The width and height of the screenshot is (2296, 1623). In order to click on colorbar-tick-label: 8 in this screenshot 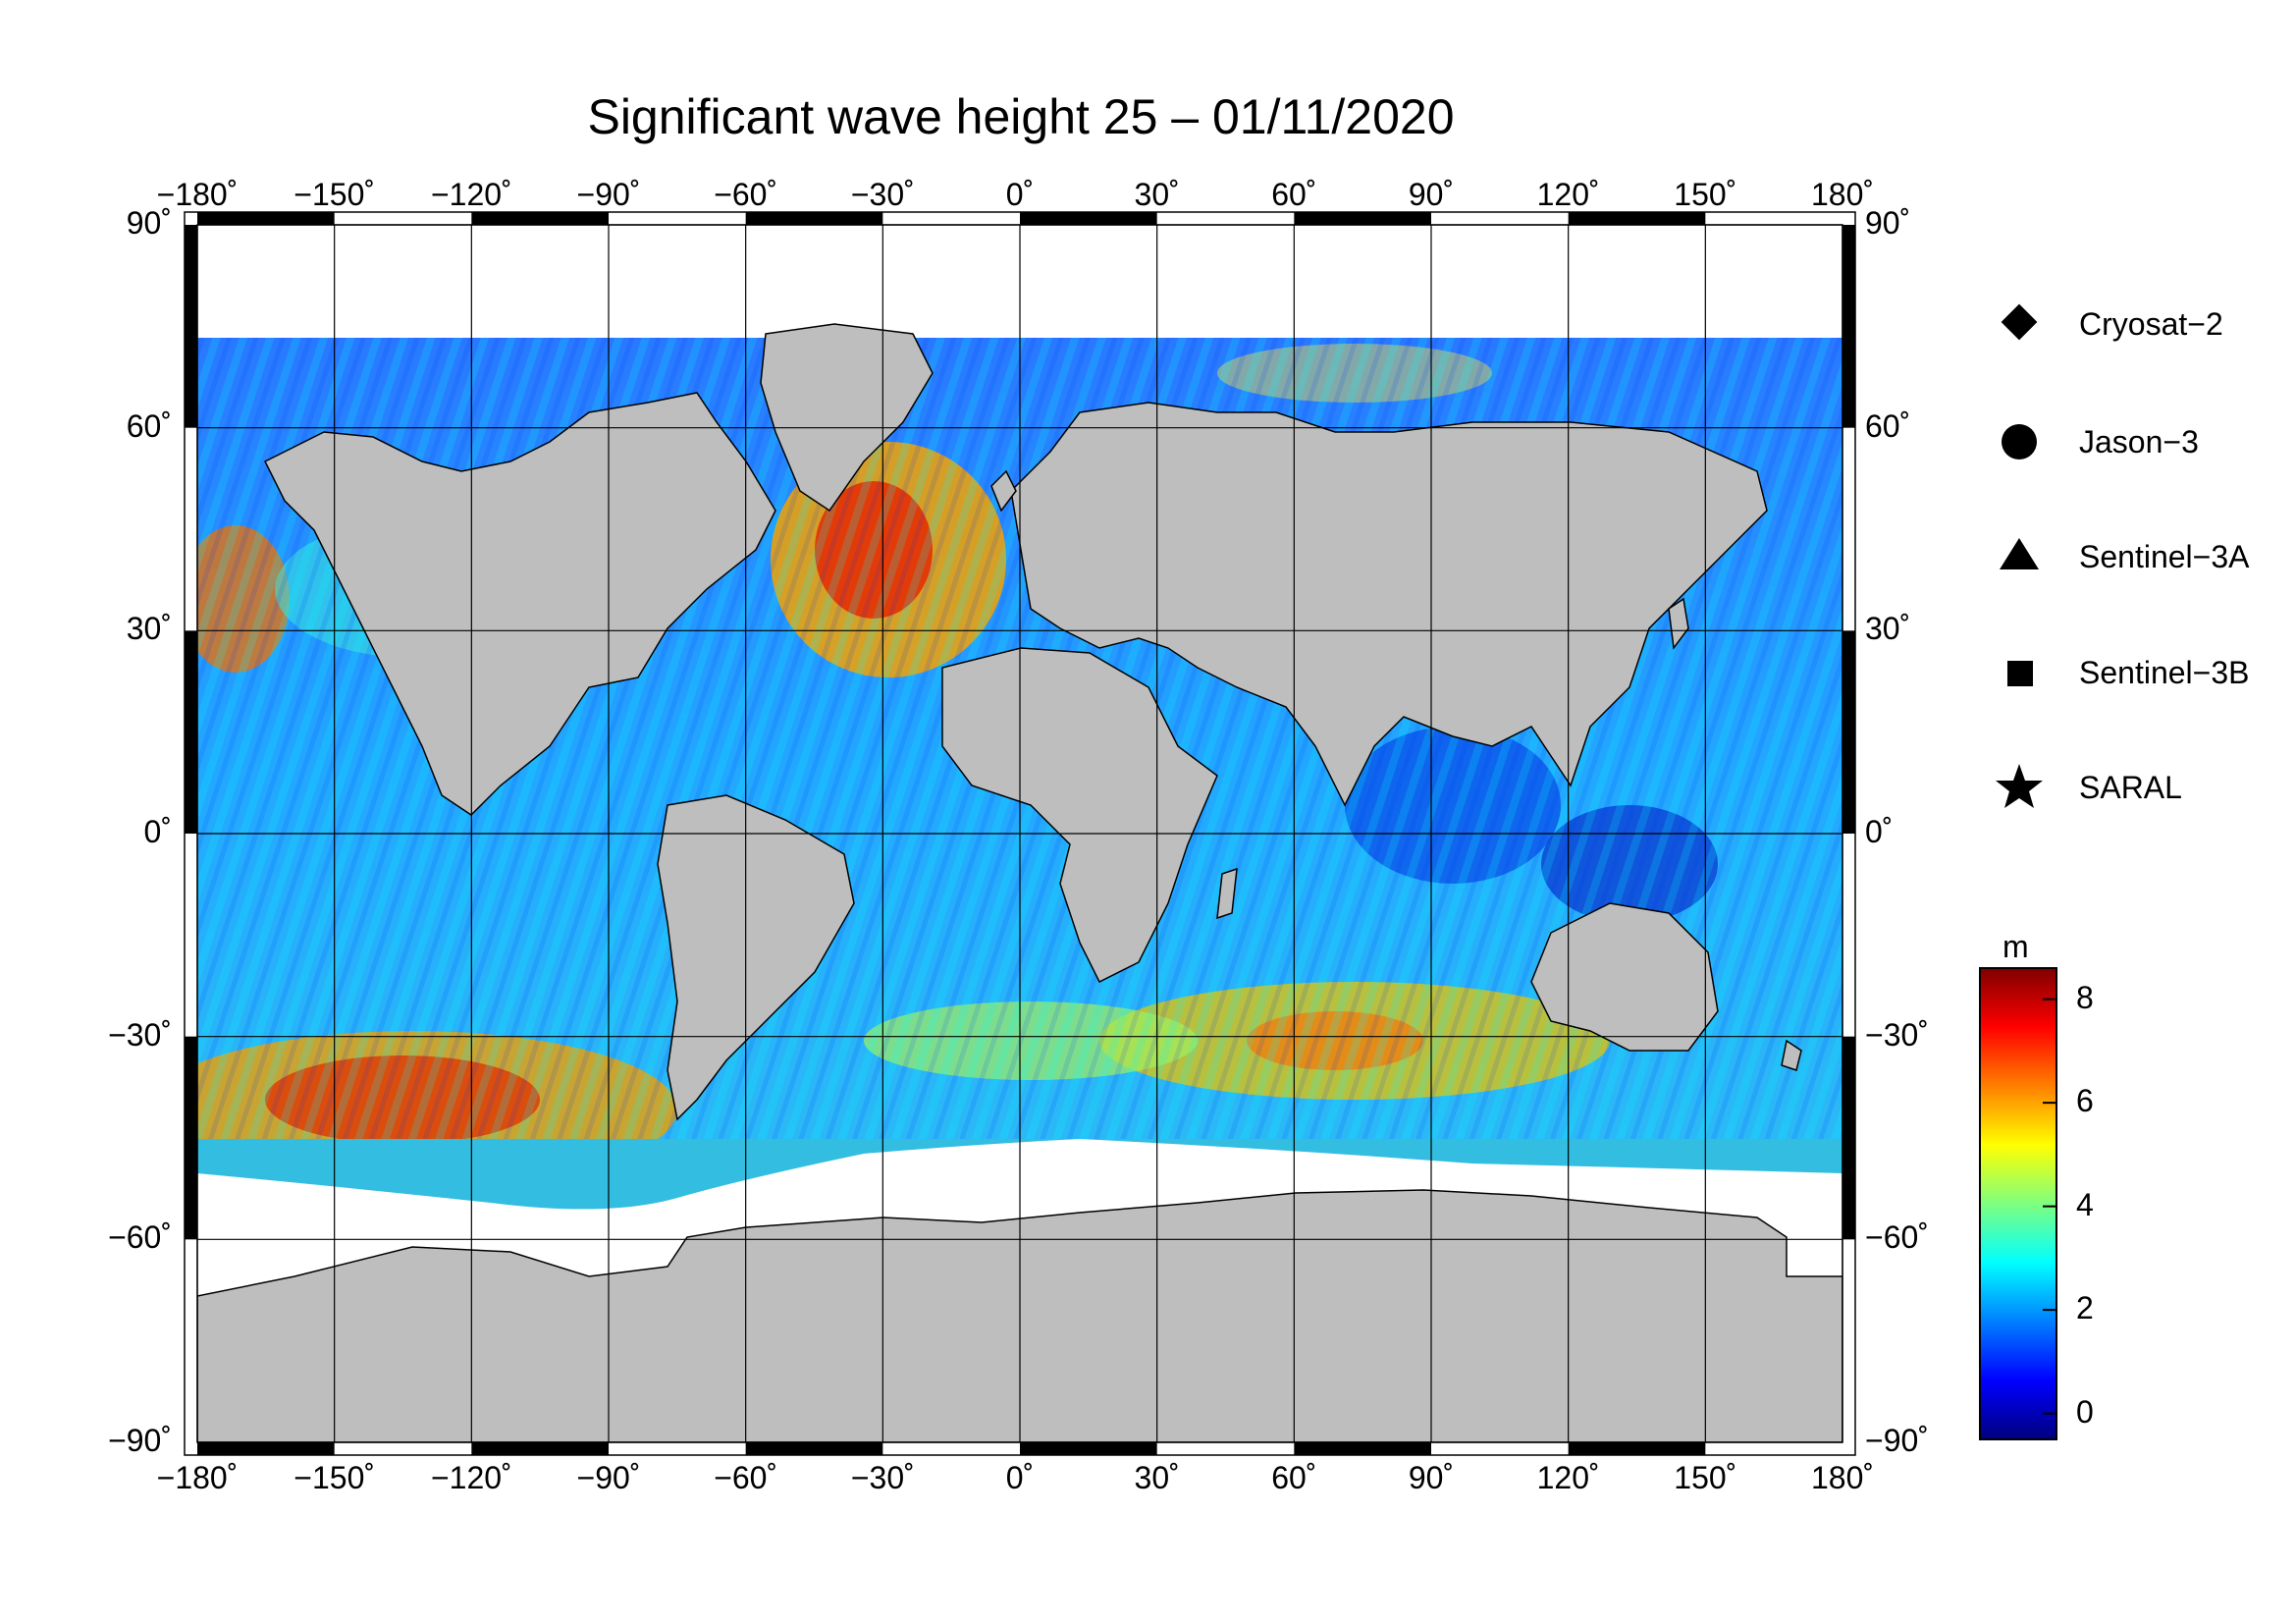, I will do `click(2085, 997)`.